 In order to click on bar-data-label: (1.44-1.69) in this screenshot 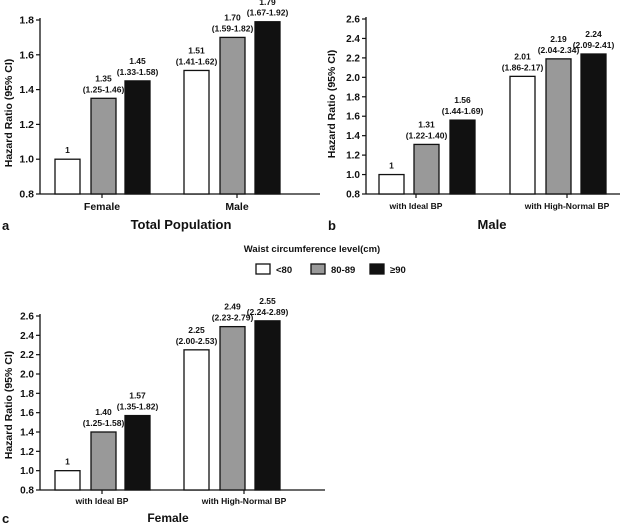, I will do `click(463, 111)`.